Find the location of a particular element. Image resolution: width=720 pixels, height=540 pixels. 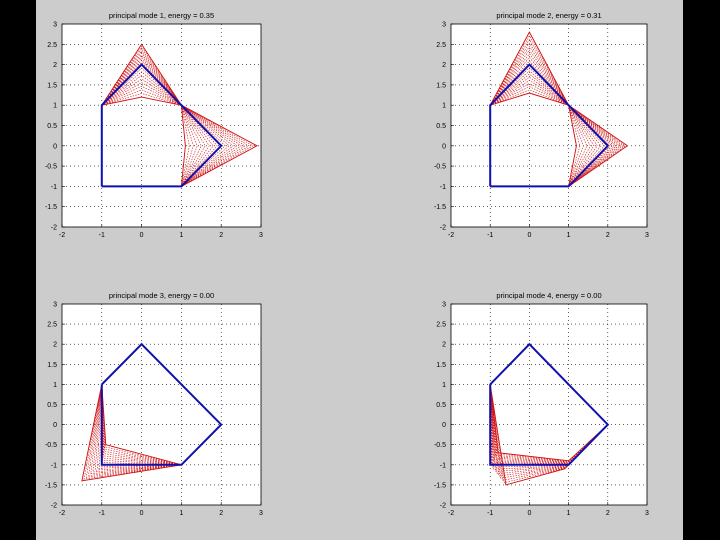

subplot-title: principal mode 3, energy = 0.00 is located at coordinates (161, 295).